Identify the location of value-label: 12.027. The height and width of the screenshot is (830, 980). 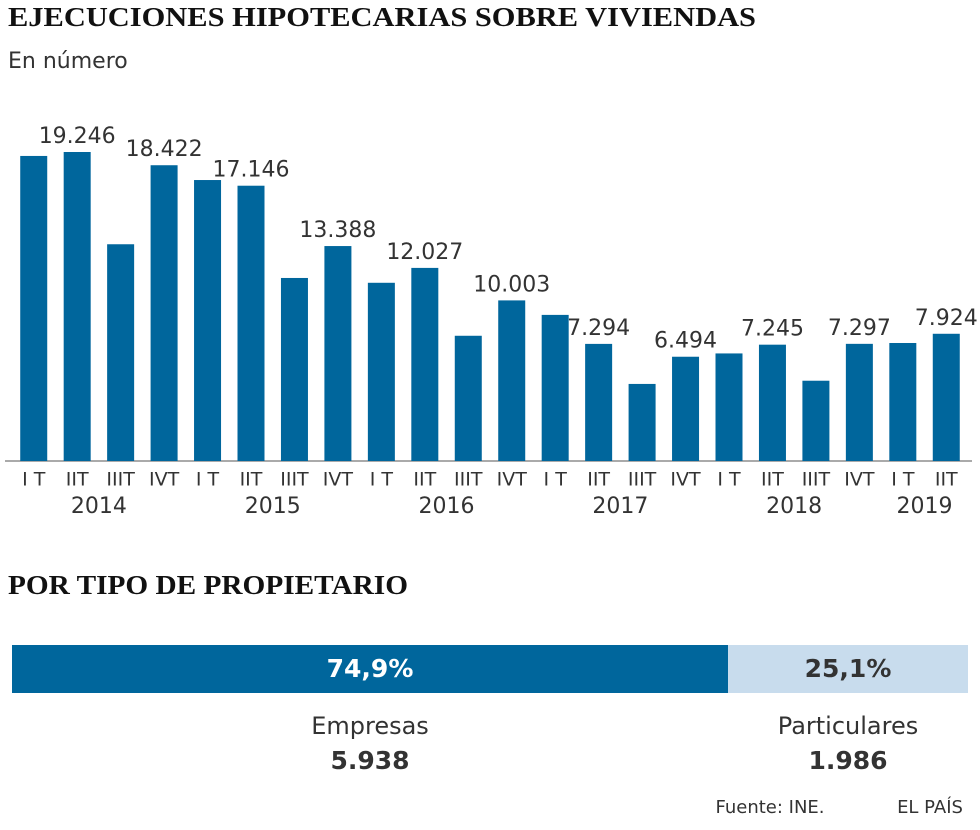
(424, 252).